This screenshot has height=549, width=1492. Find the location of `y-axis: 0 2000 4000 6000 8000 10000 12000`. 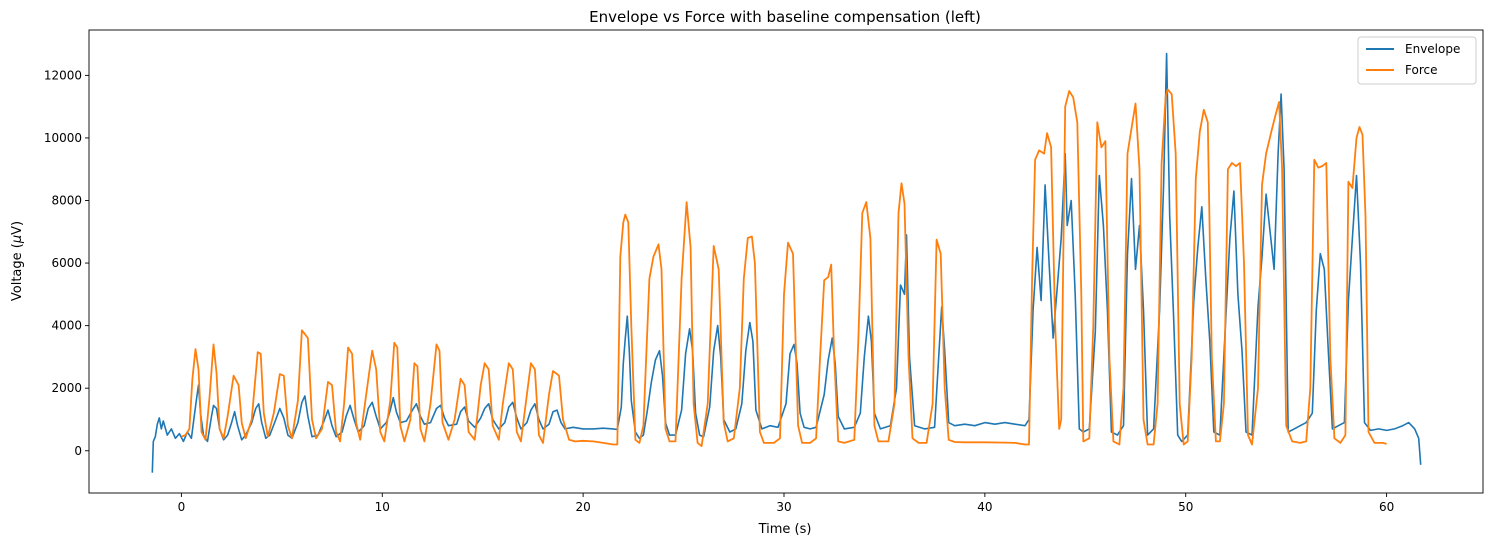

y-axis: 0 2000 4000 6000 8000 10000 12000 is located at coordinates (66, 263).